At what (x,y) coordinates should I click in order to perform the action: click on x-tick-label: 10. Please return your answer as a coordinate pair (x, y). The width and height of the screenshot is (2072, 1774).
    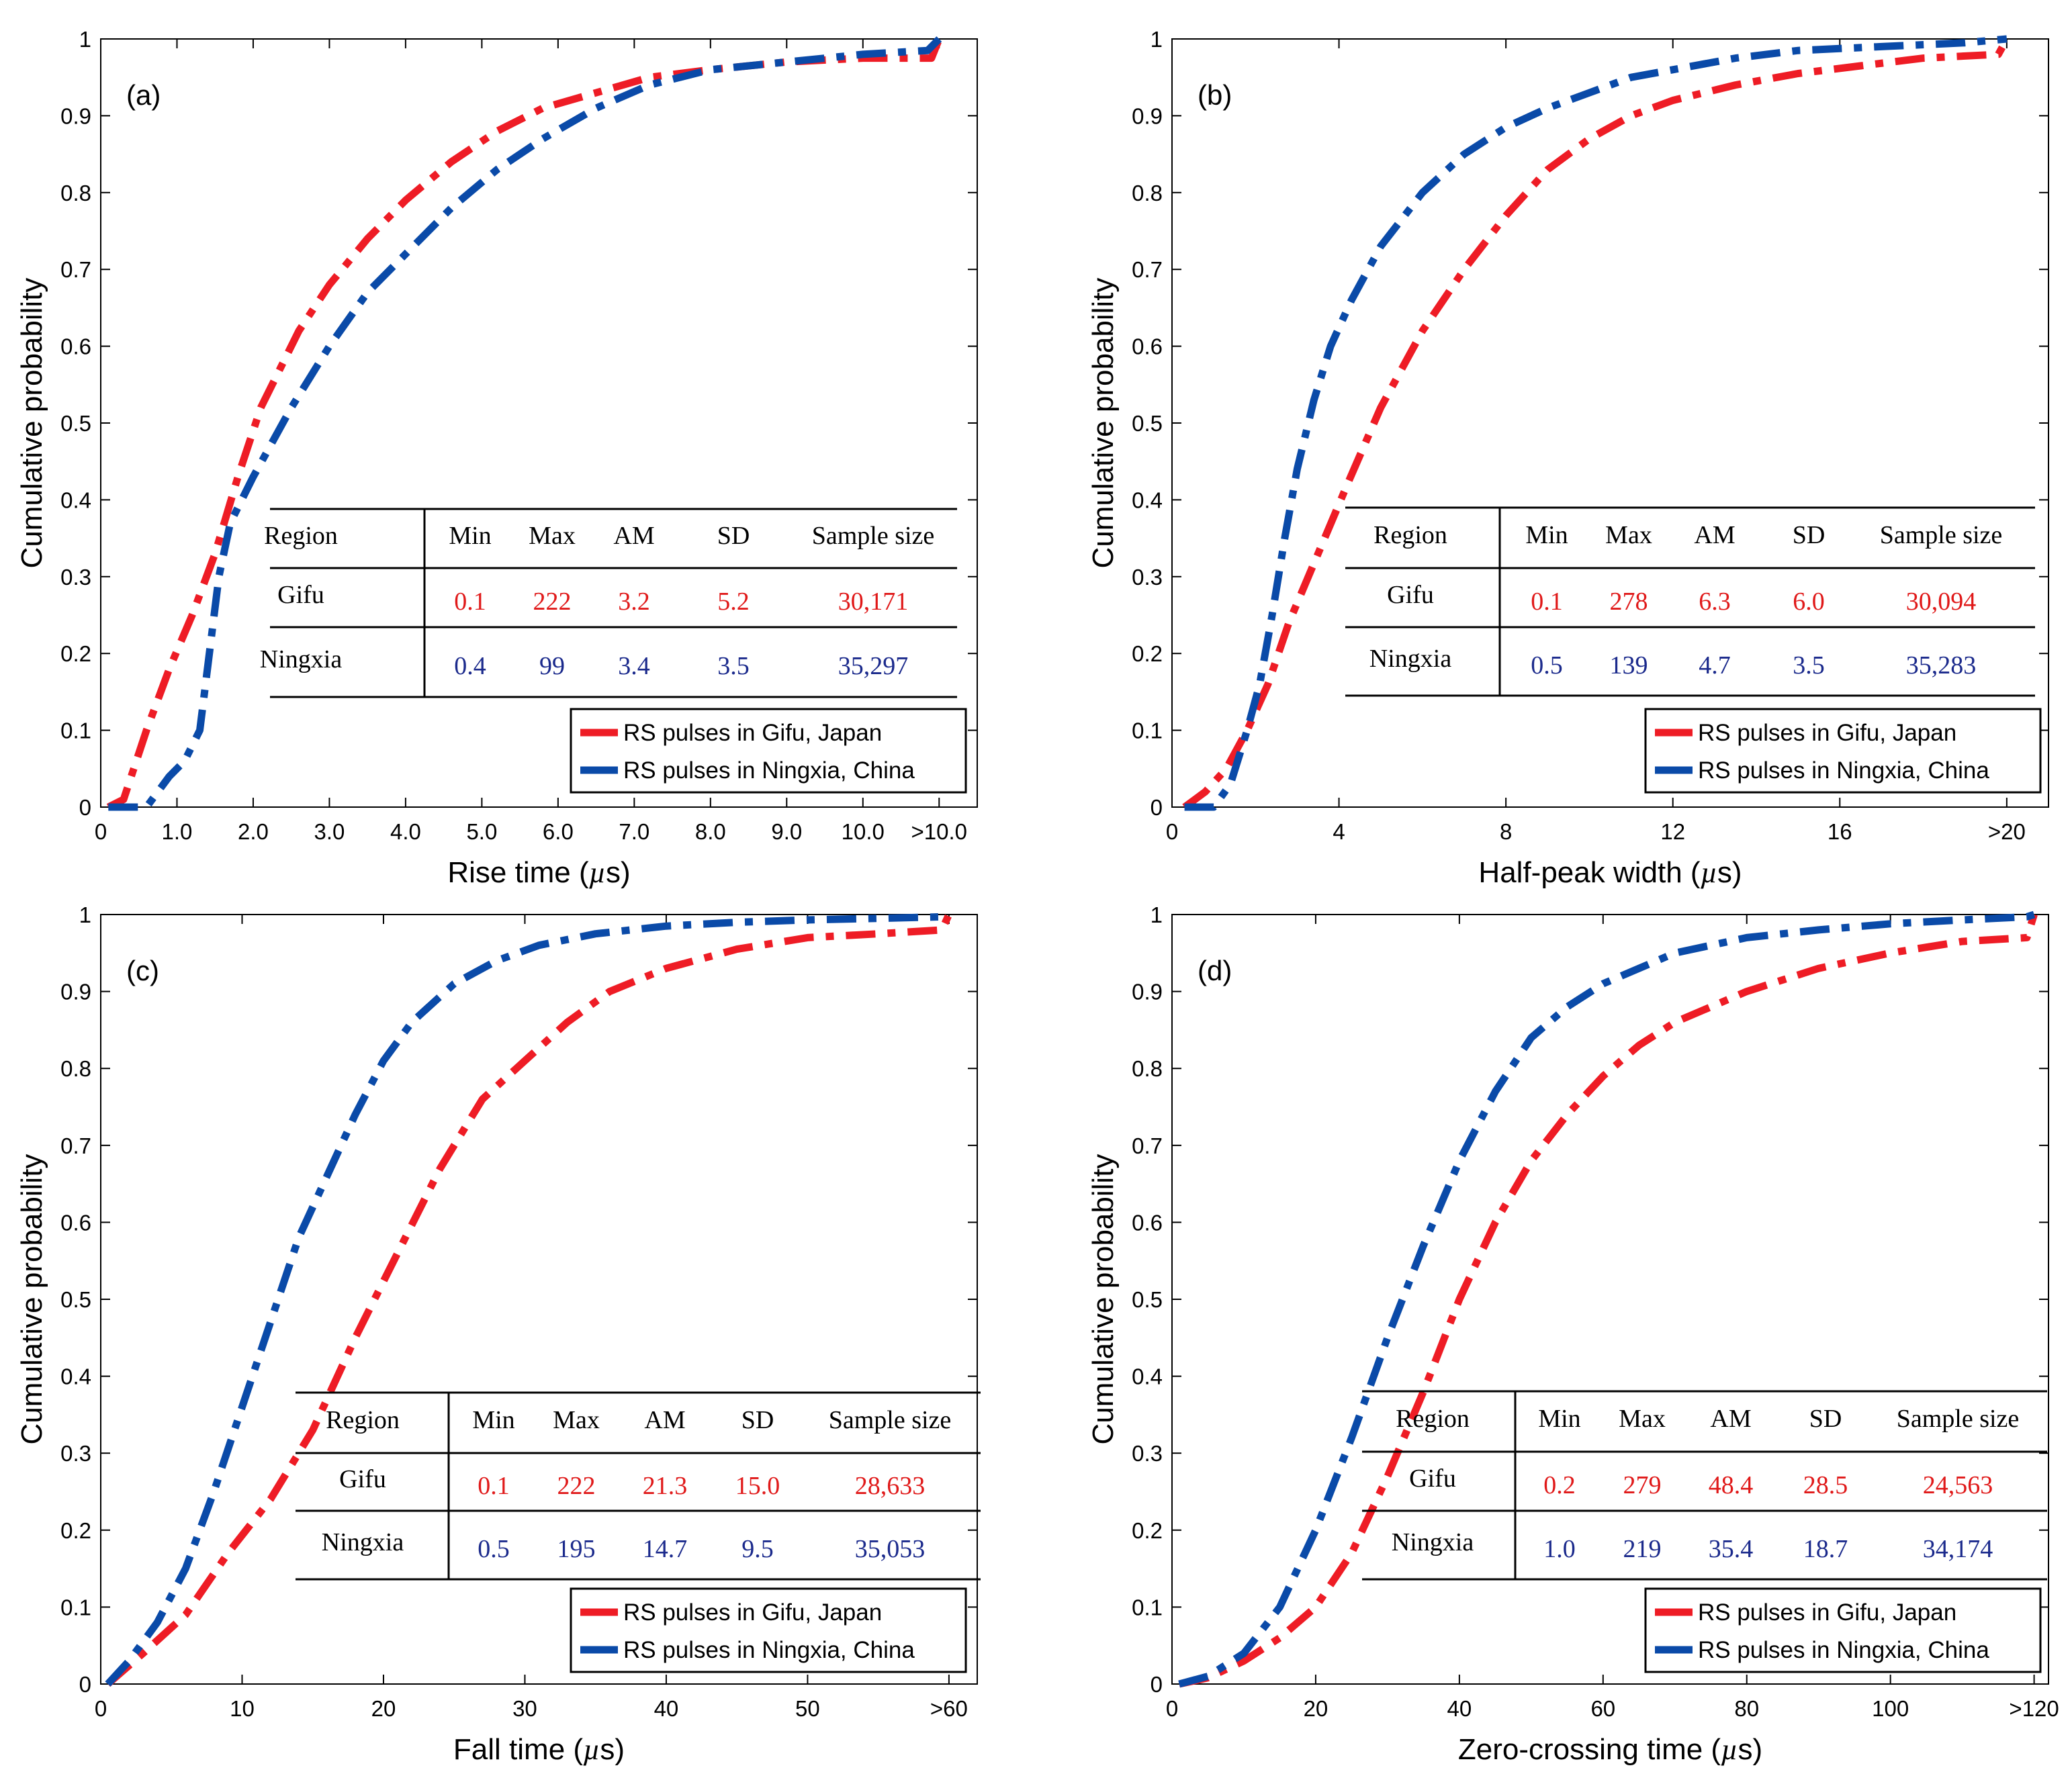
    Looking at the image, I should click on (242, 1708).